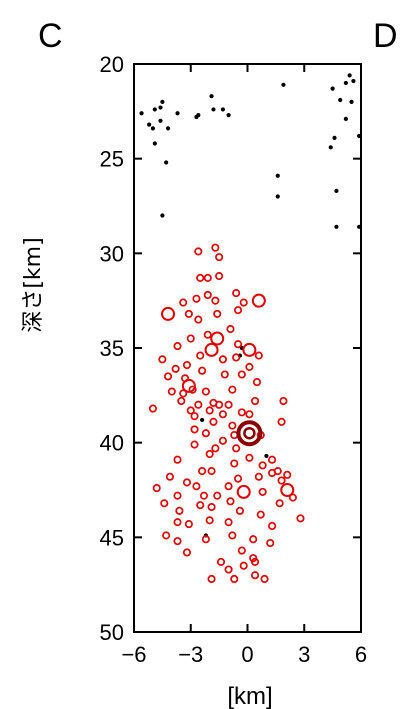  I want to click on panel-letter-c: C, so click(50, 36).